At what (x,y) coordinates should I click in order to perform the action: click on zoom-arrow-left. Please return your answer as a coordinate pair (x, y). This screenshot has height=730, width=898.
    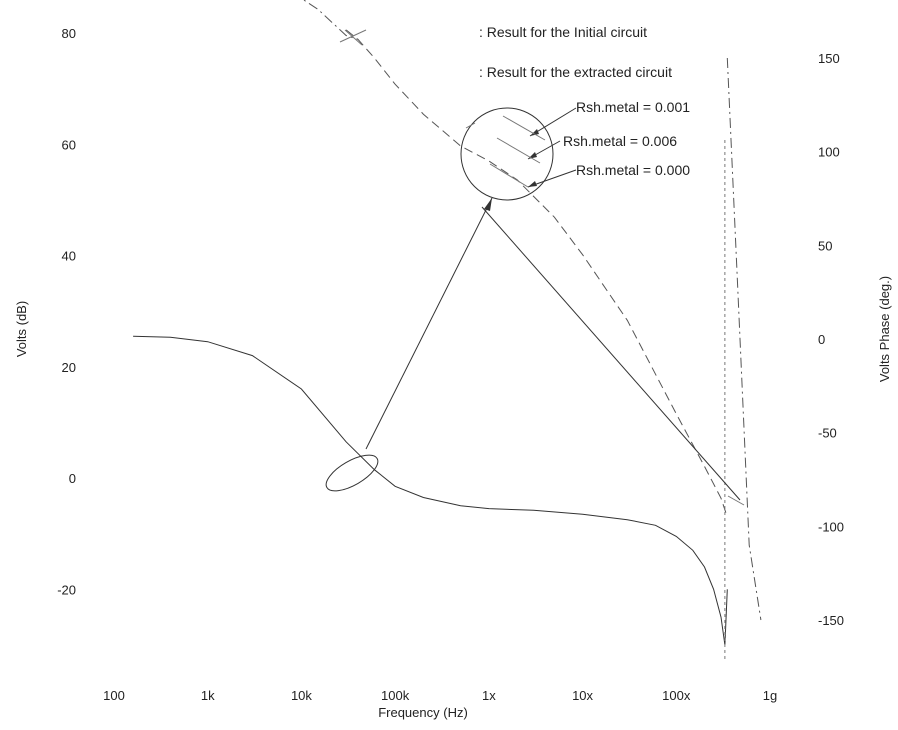
    Looking at the image, I should click on (429, 323).